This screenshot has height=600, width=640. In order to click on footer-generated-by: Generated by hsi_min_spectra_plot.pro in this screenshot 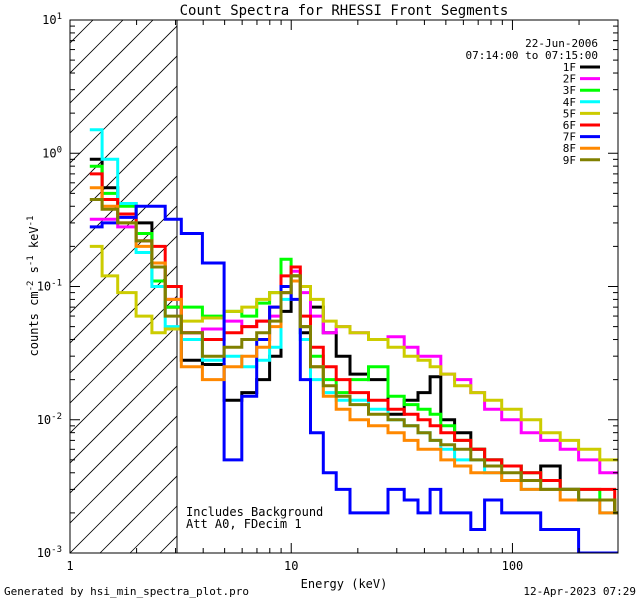, I will do `click(126, 591)`.